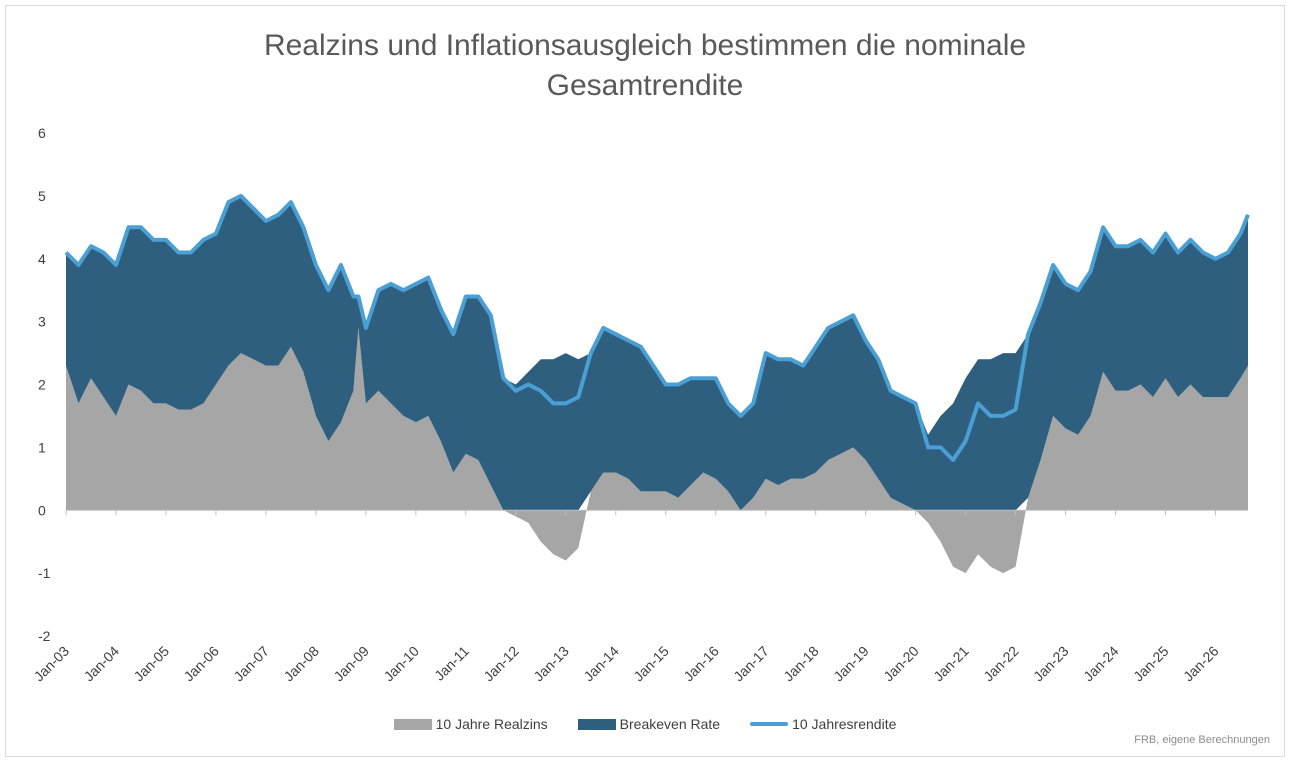 This screenshot has width=1290, height=762. I want to click on legend-item-realzins: 10 Jahre Realzins, so click(470, 724).